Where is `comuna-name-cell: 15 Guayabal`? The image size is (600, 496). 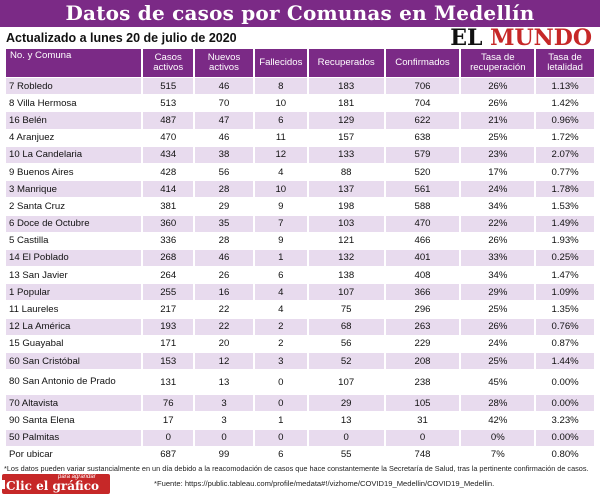
comuna-name-cell: 15 Guayabal is located at coordinates (74, 343).